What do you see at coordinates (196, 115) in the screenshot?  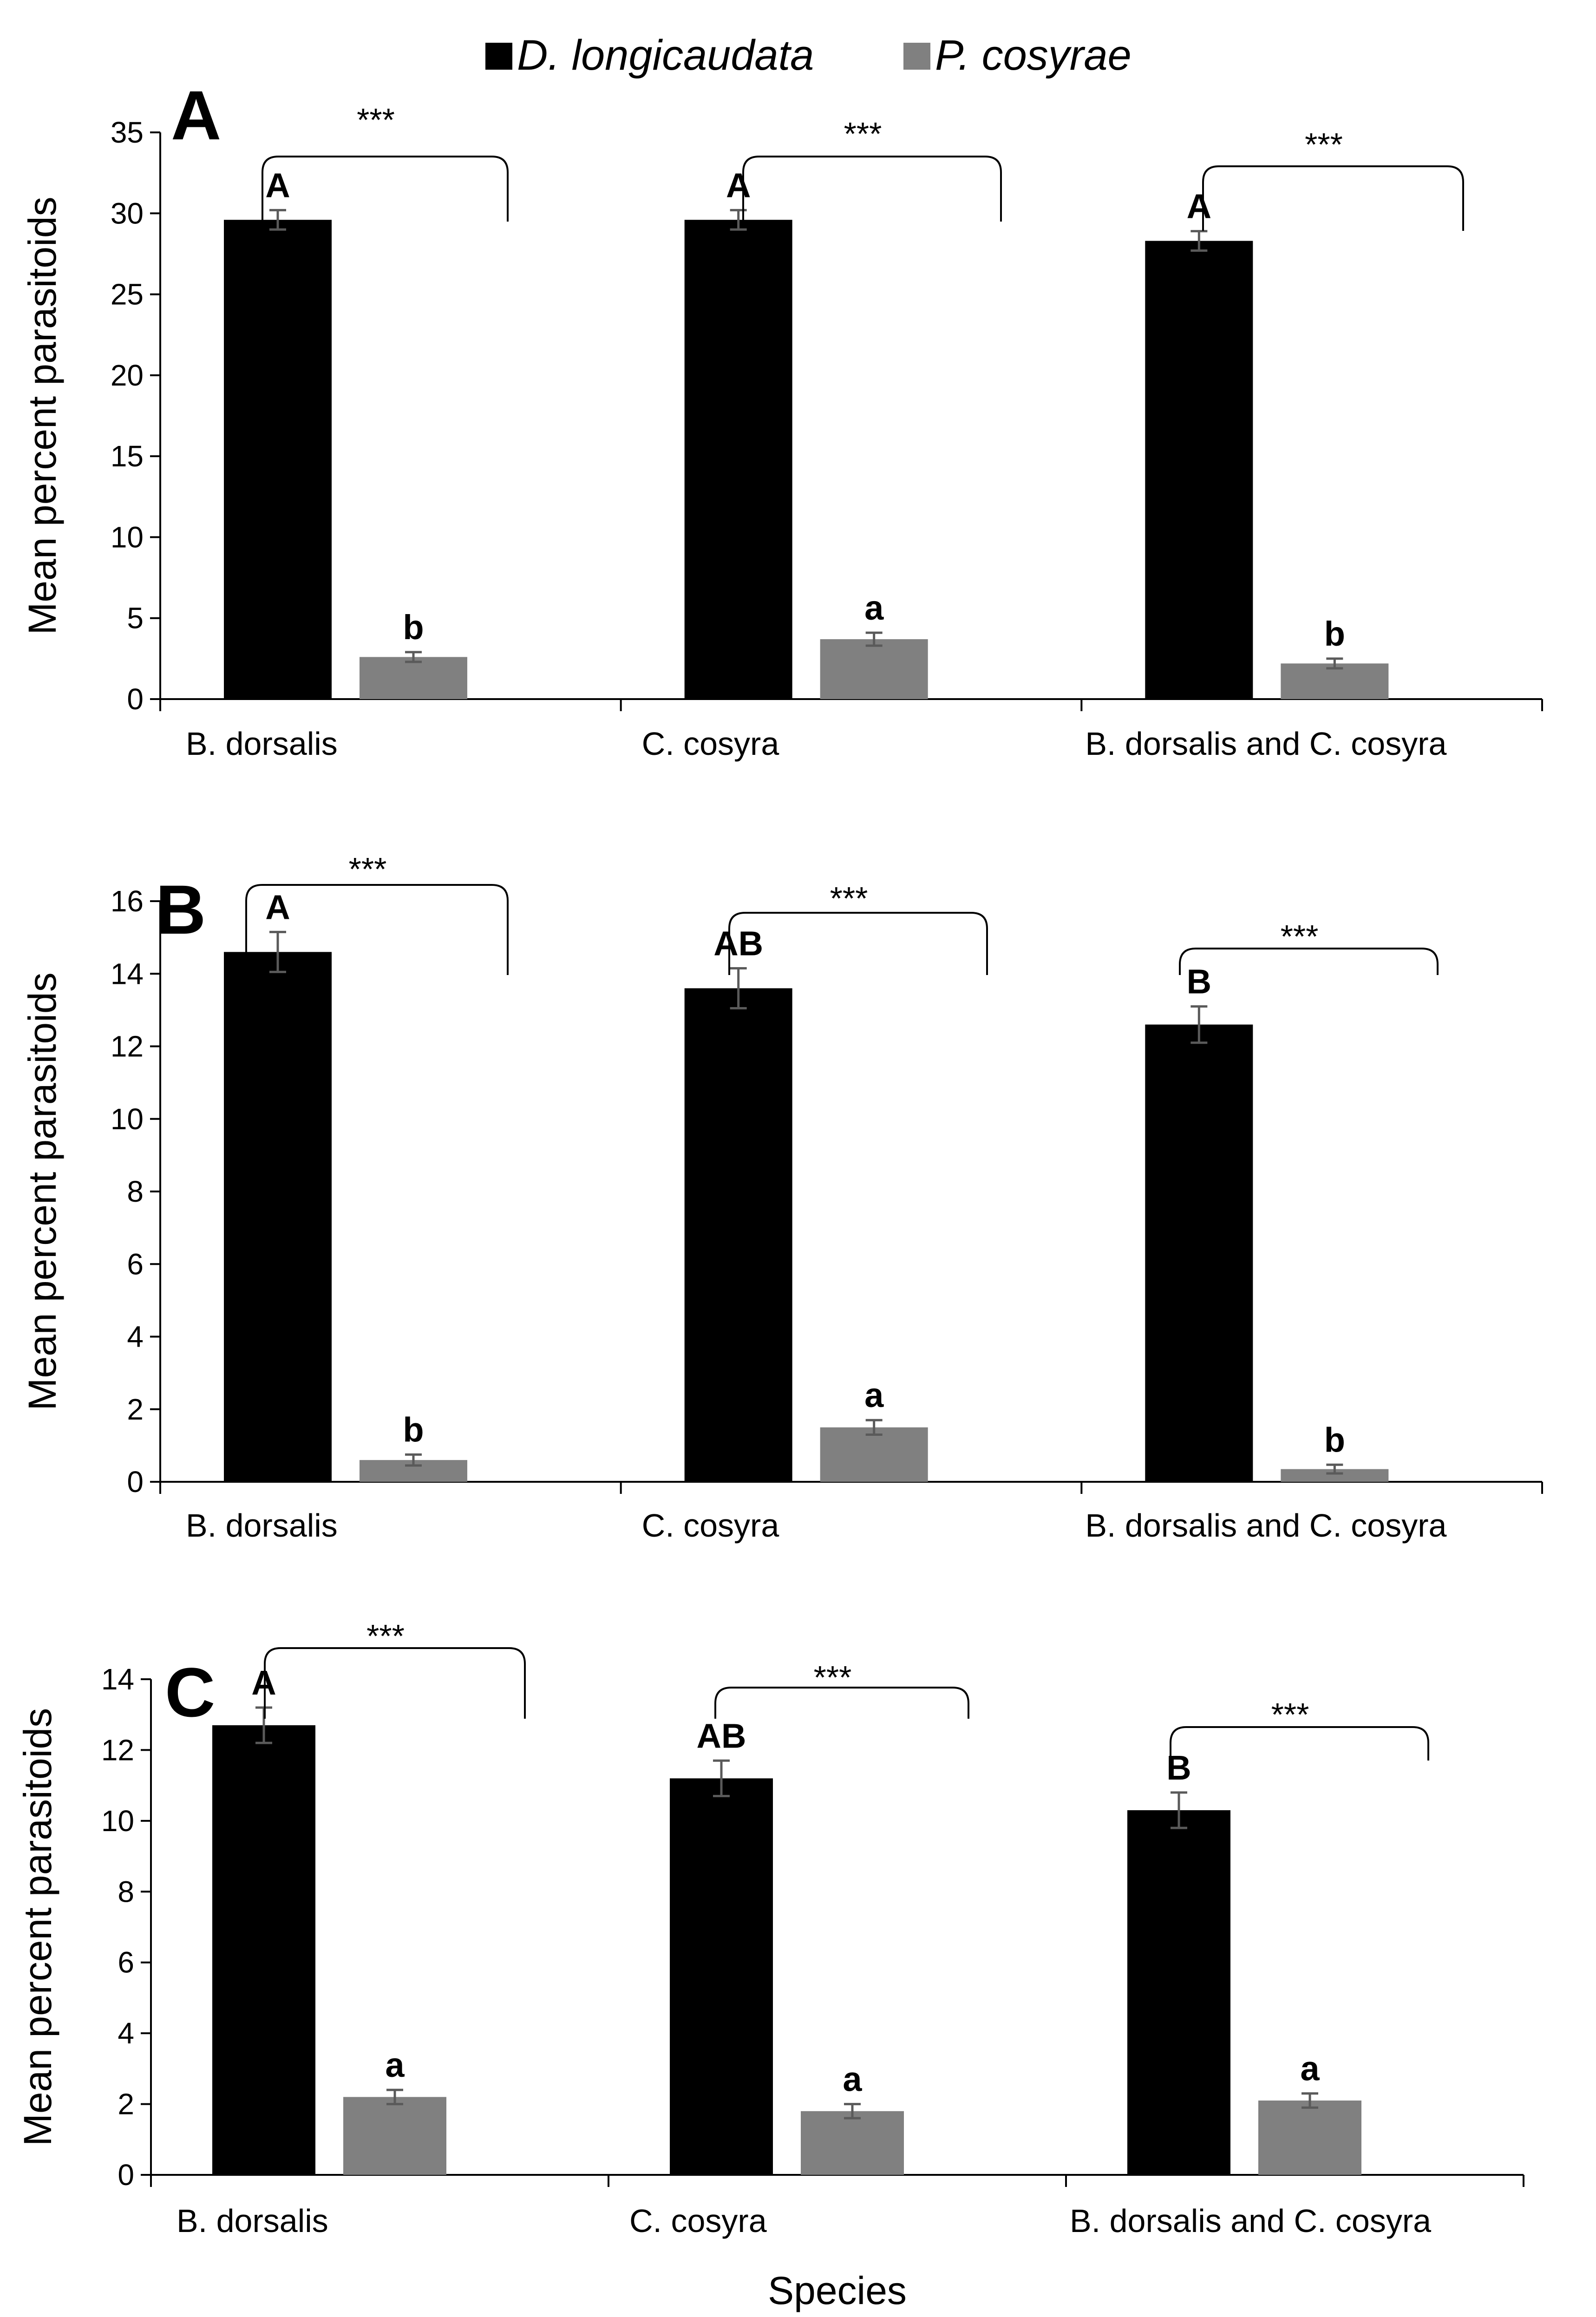 I see `panel-letter: A` at bounding box center [196, 115].